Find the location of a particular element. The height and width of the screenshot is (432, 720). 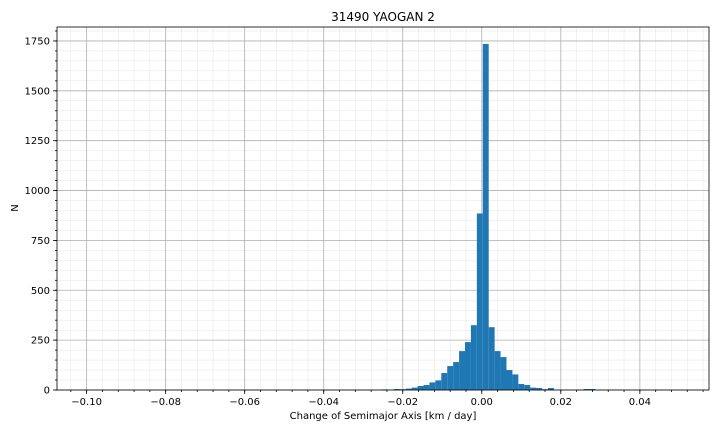

x-tick-label: 0.00 is located at coordinates (482, 402).